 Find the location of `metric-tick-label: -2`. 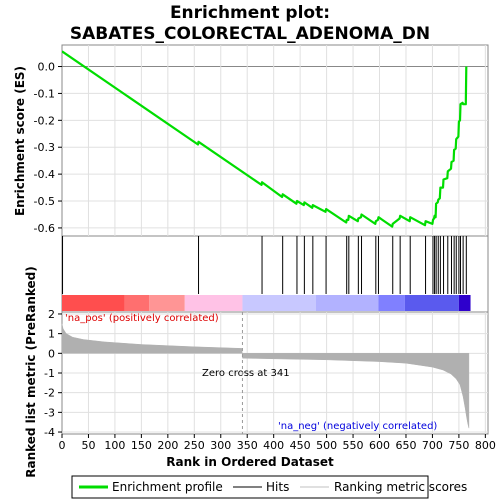

metric-tick-label: -2 is located at coordinates (49, 393).